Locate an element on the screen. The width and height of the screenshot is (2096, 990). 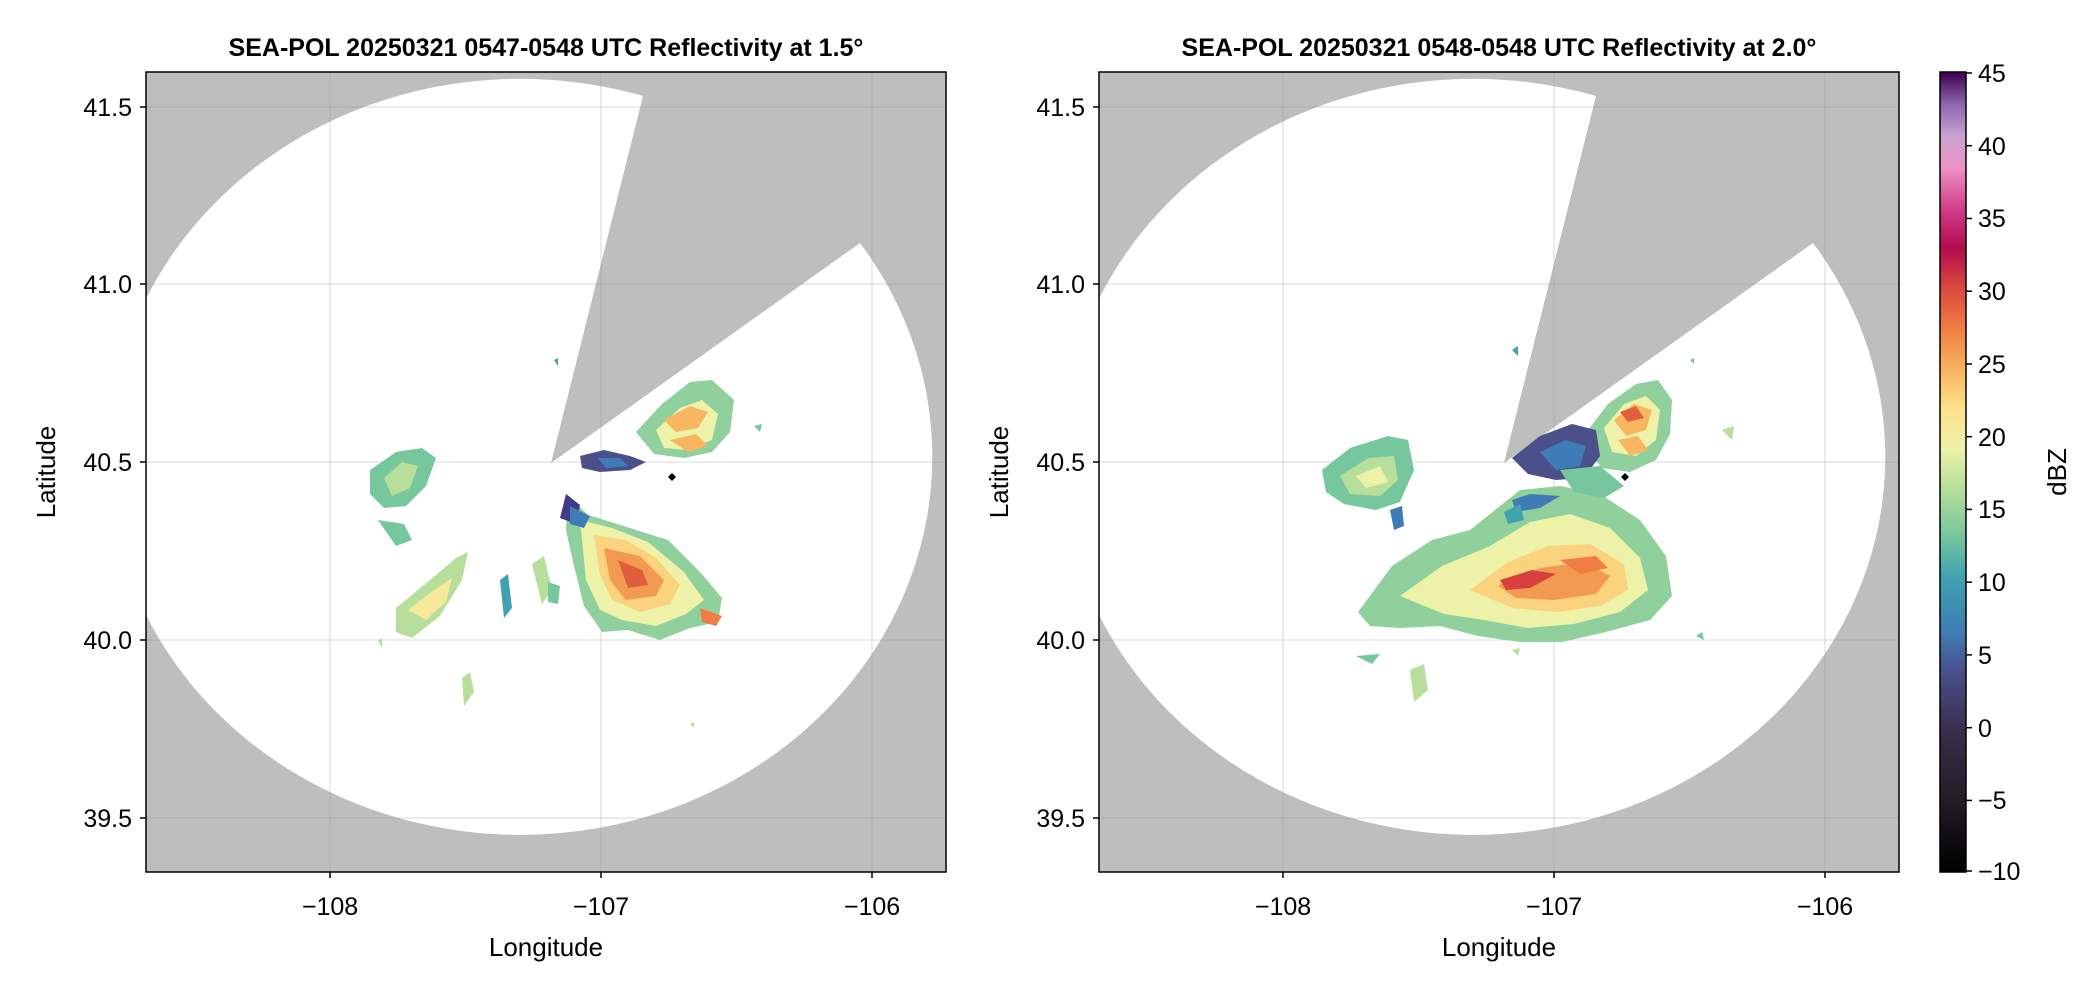
colorbar-tick-label: 0 is located at coordinates (1985, 729).